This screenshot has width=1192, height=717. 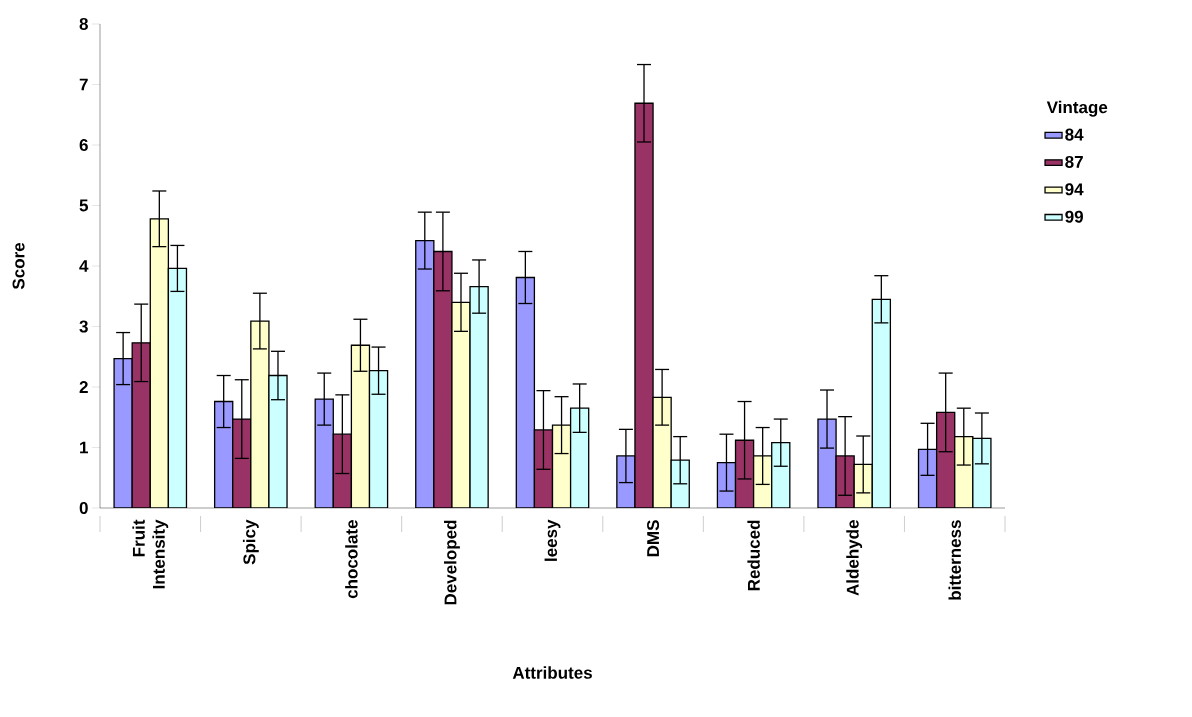 What do you see at coordinates (250, 542) in the screenshot?
I see `x-tick-label: Spicy` at bounding box center [250, 542].